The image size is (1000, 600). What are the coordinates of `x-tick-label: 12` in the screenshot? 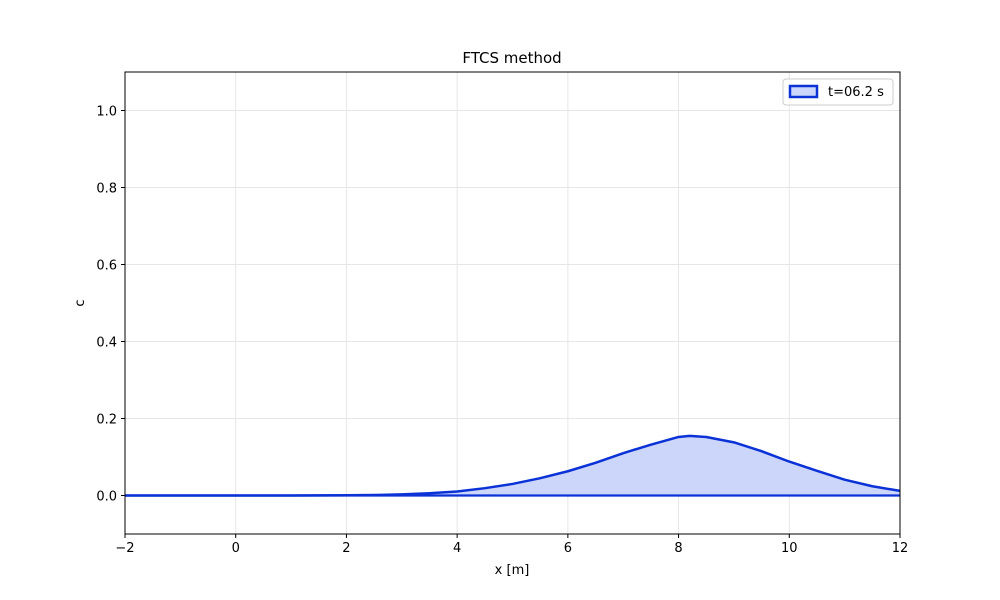 It's located at (900, 548).